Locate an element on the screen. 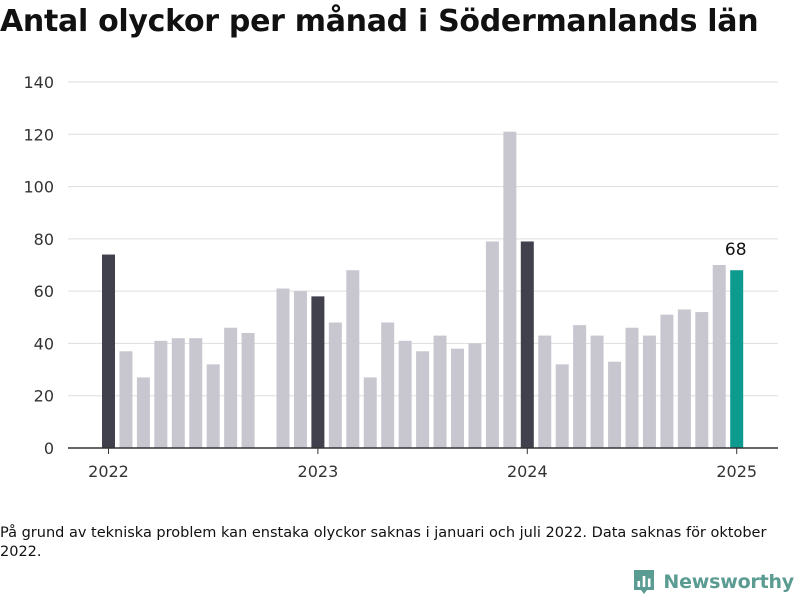 This screenshot has height=600, width=800. x-tick-label: 2022 is located at coordinates (108, 471).